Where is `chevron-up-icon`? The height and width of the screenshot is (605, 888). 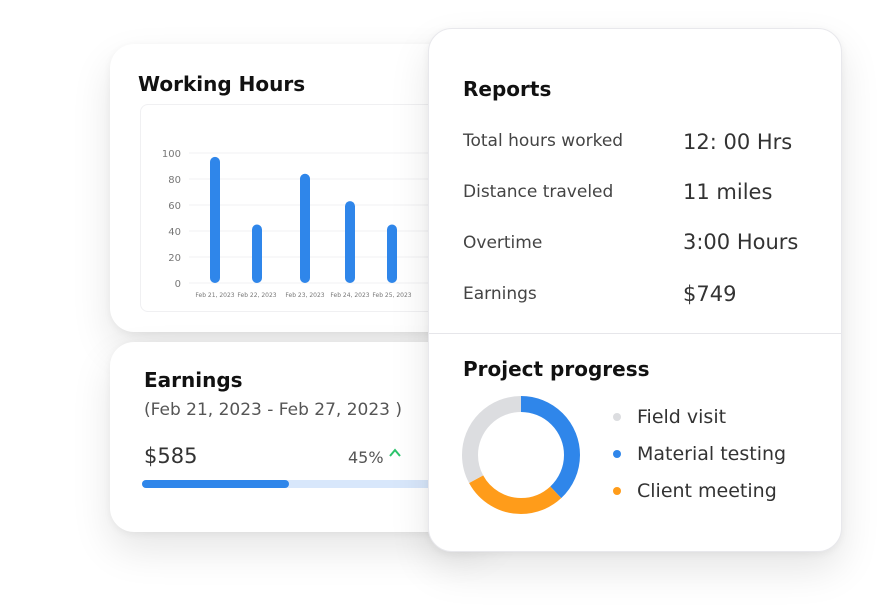
chevron-up-icon is located at coordinates (395, 455).